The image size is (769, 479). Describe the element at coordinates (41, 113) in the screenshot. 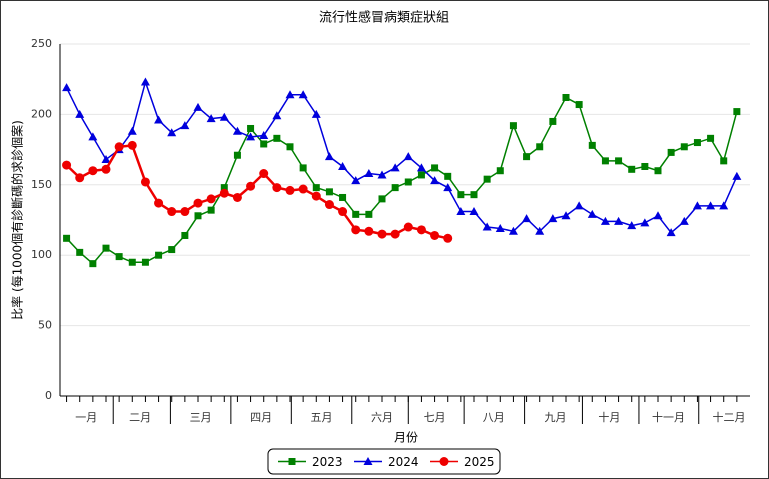

I see `y-tick-label: 200` at that location.